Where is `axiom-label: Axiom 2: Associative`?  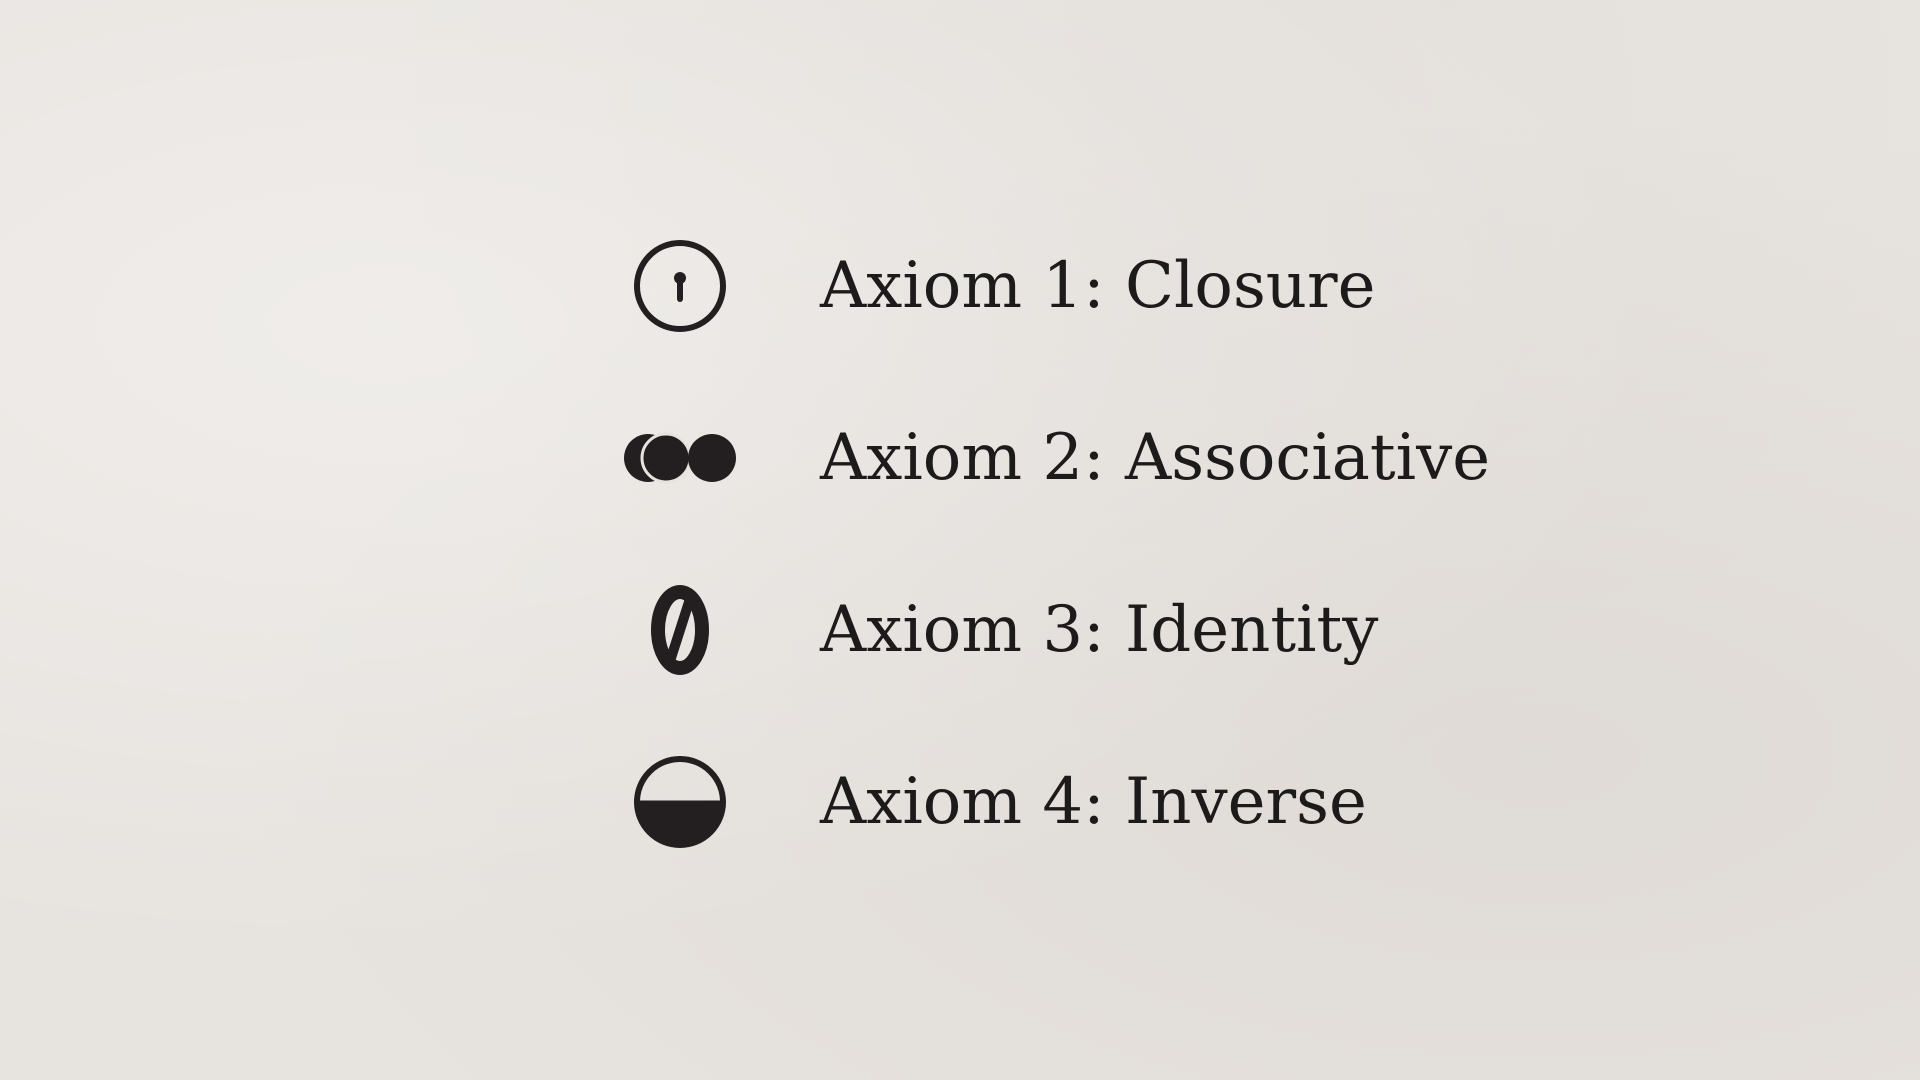
axiom-label: Axiom 2: Associative is located at coordinates (1155, 458).